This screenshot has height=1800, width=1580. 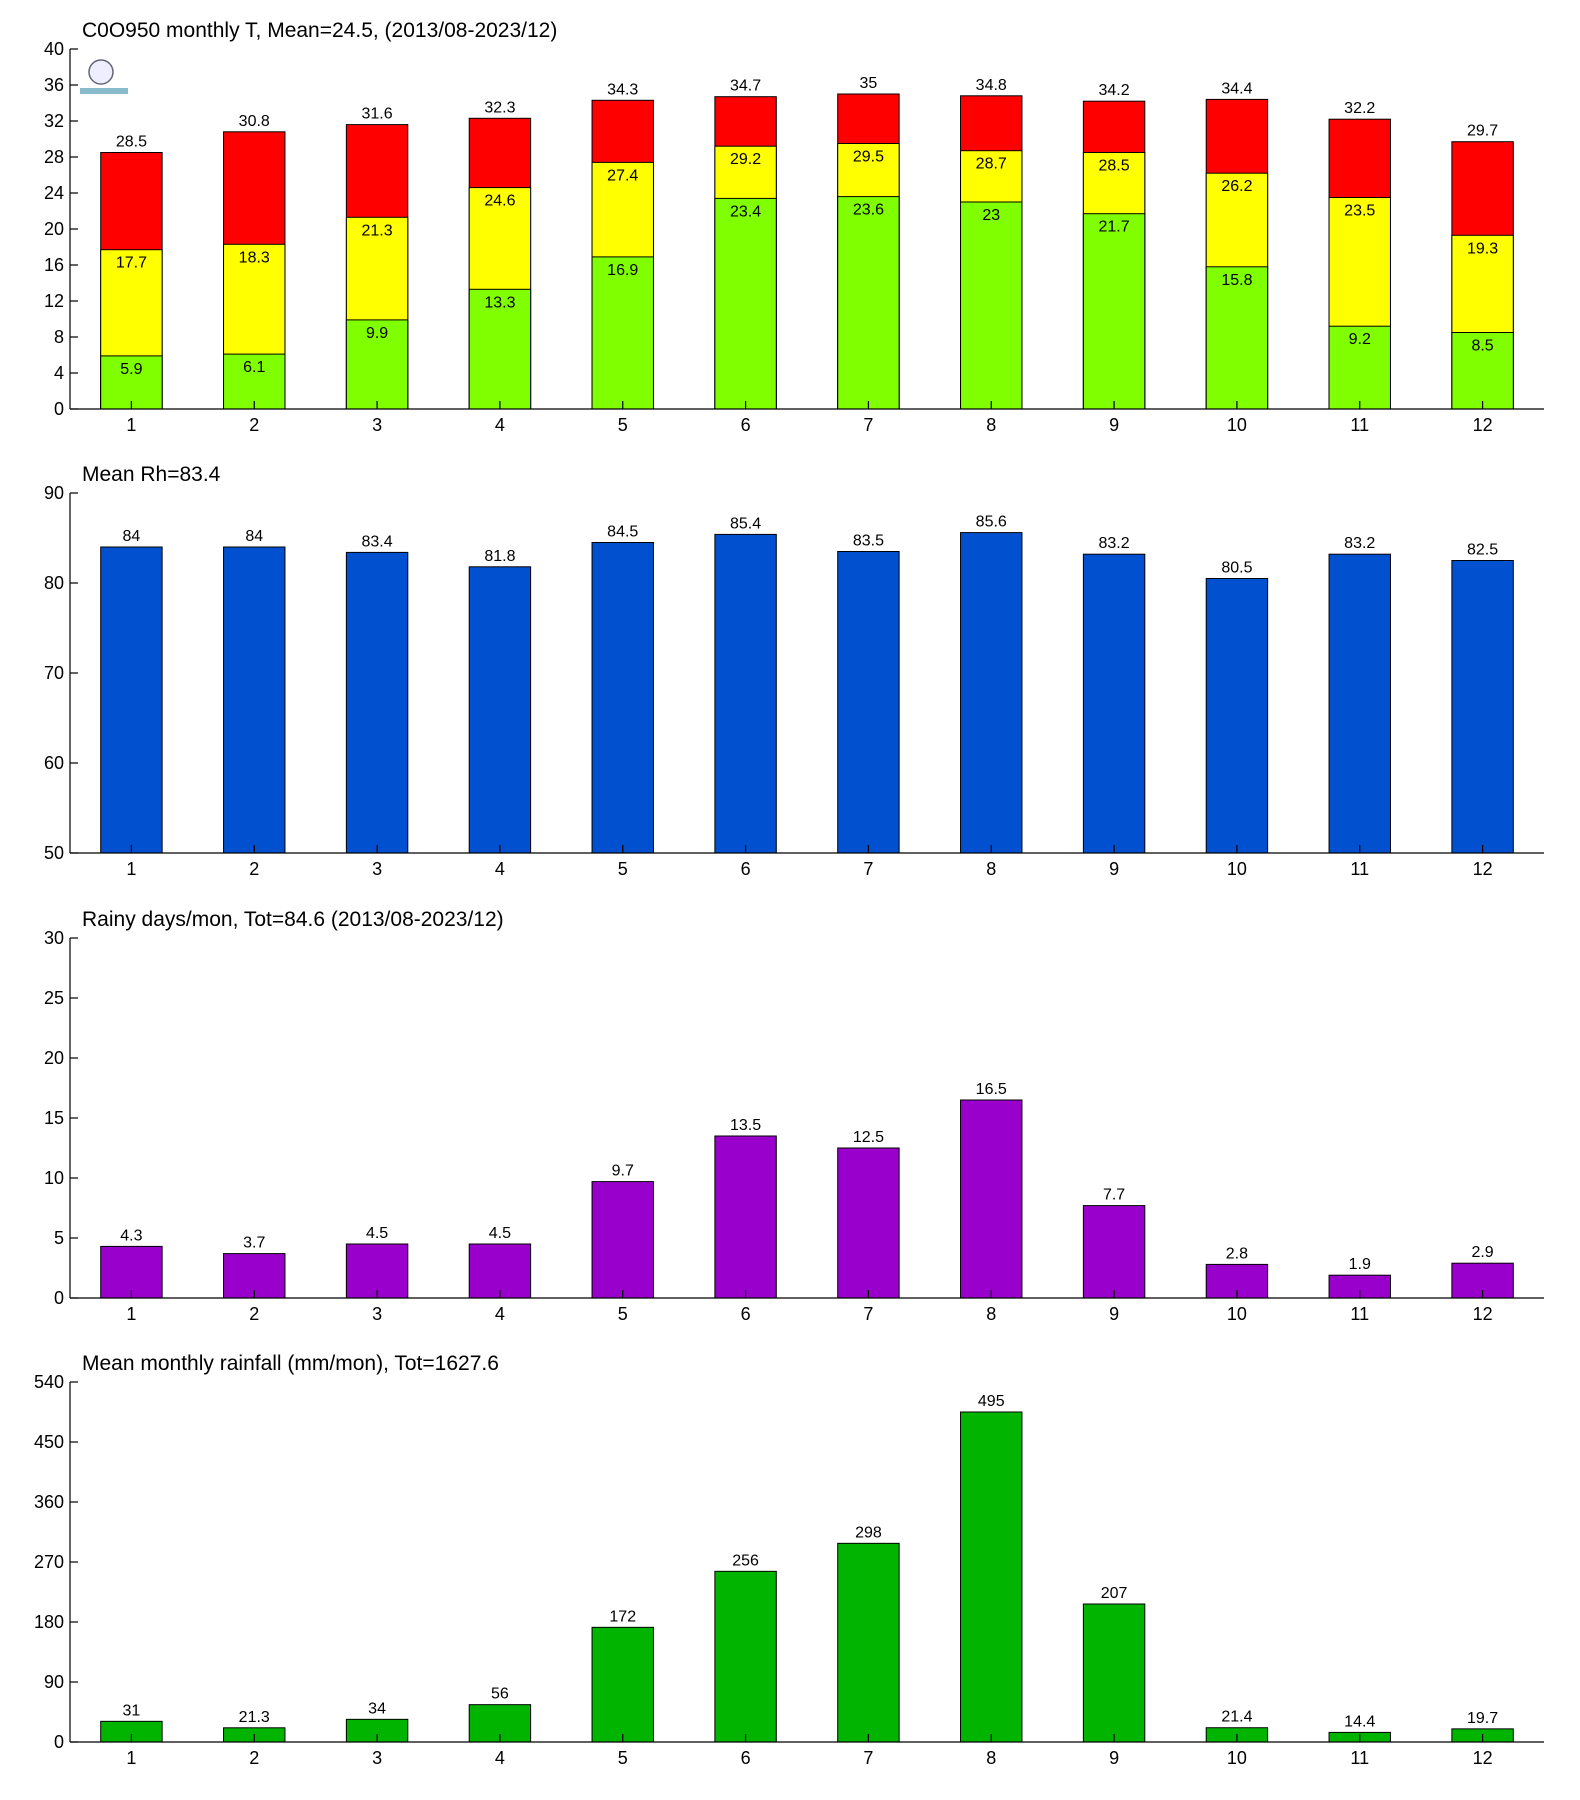 I want to click on value-label: 21.3, so click(x=254, y=1717).